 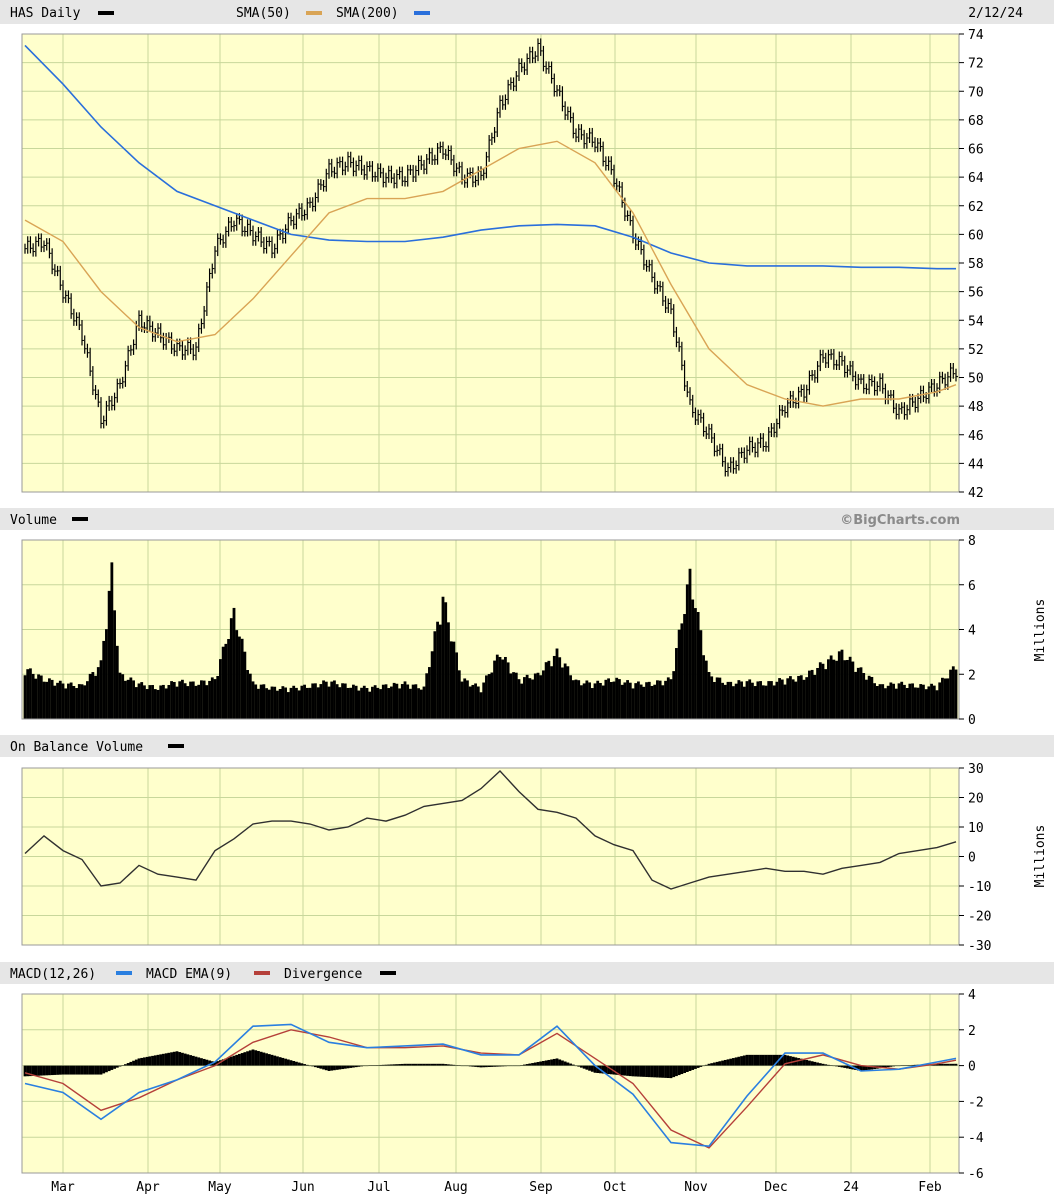 I want to click on price-tick-label: 72, so click(x=976, y=64).